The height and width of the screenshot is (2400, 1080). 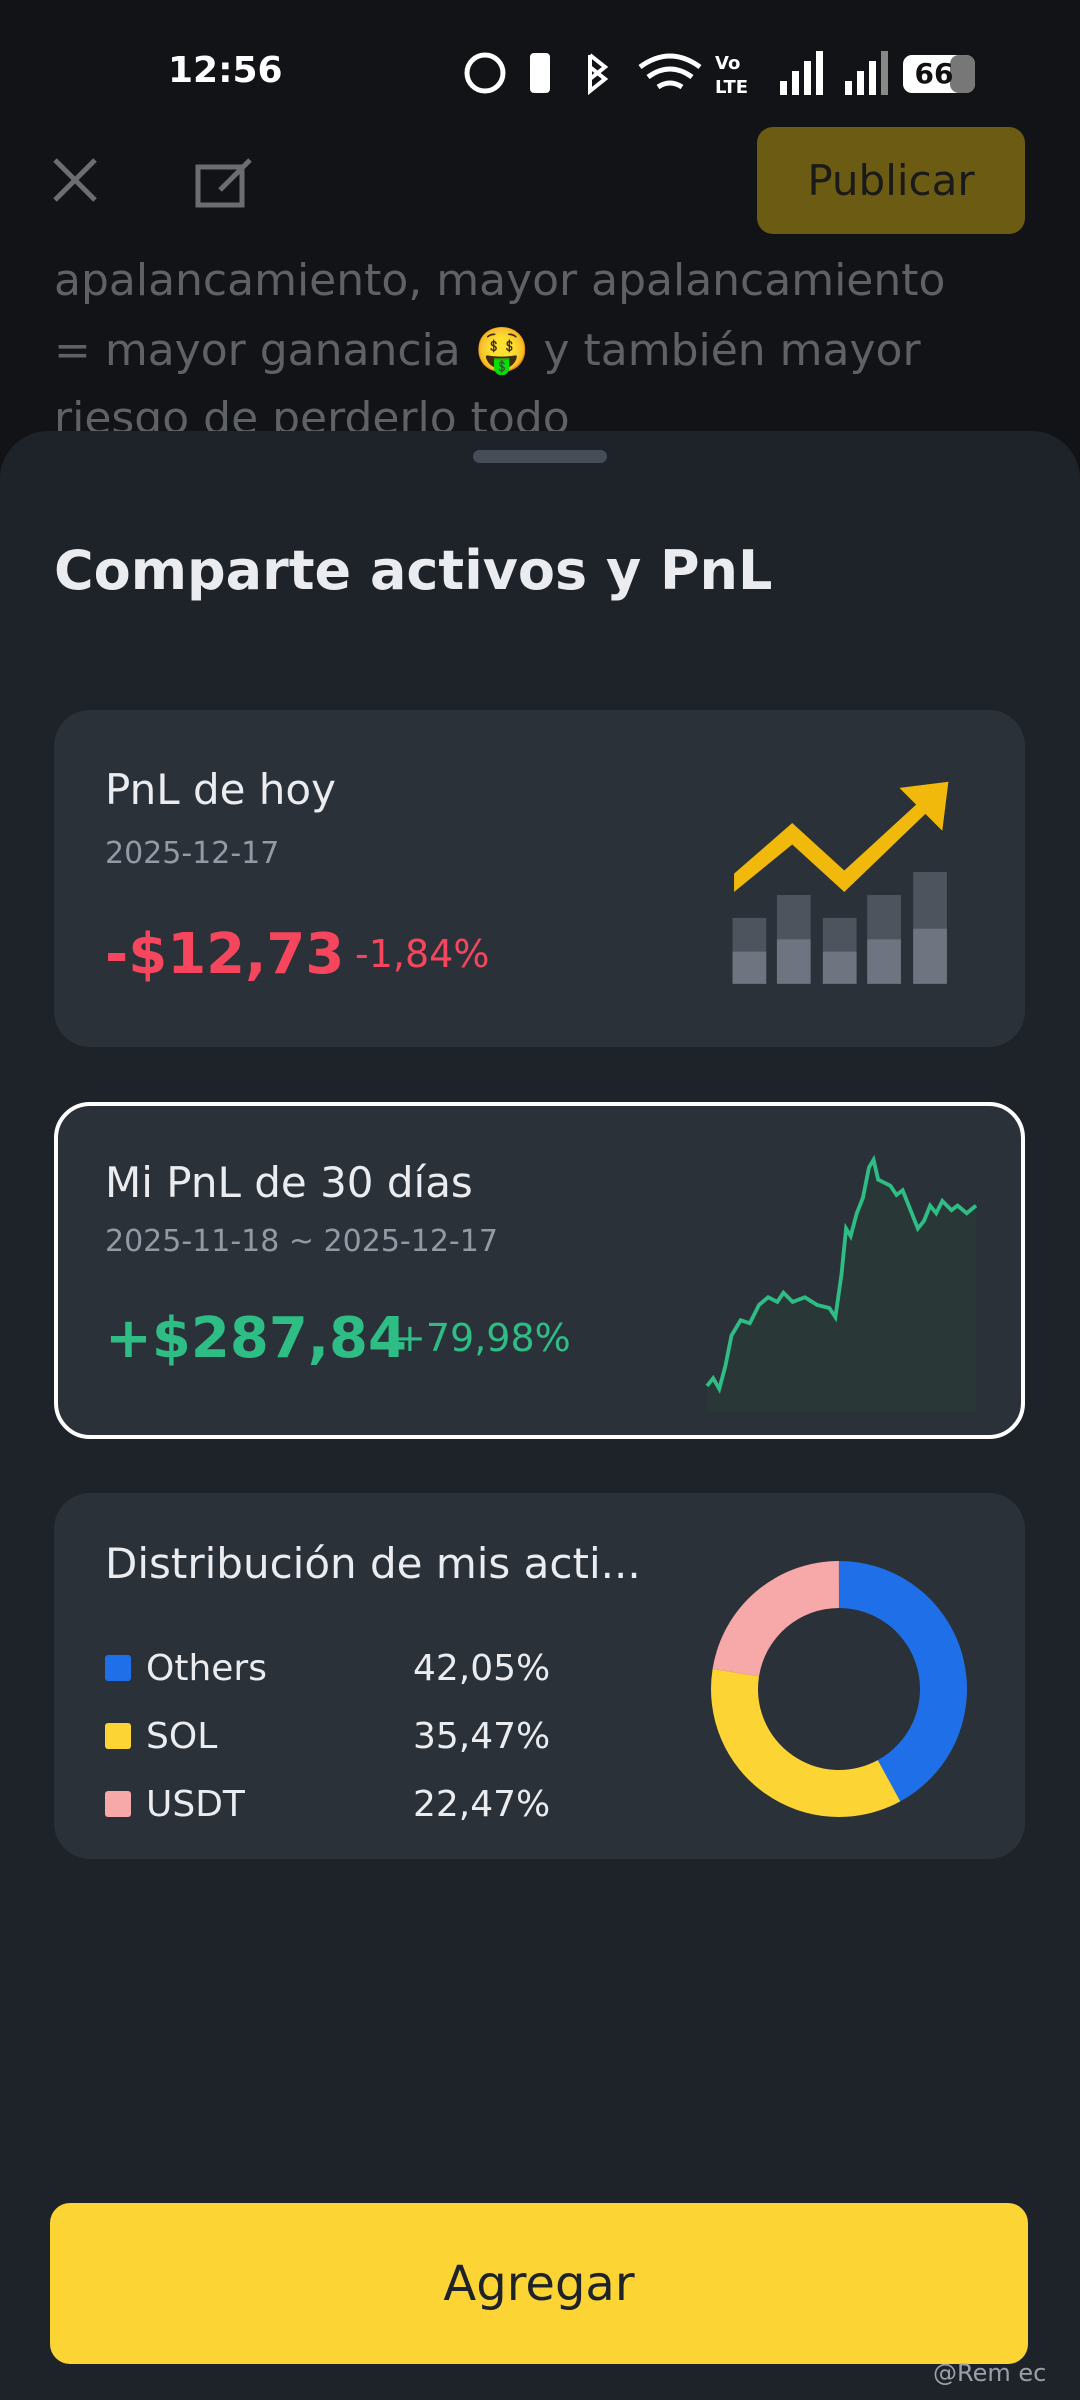 What do you see at coordinates (539, 2283) in the screenshot?
I see `add-button: Agregar` at bounding box center [539, 2283].